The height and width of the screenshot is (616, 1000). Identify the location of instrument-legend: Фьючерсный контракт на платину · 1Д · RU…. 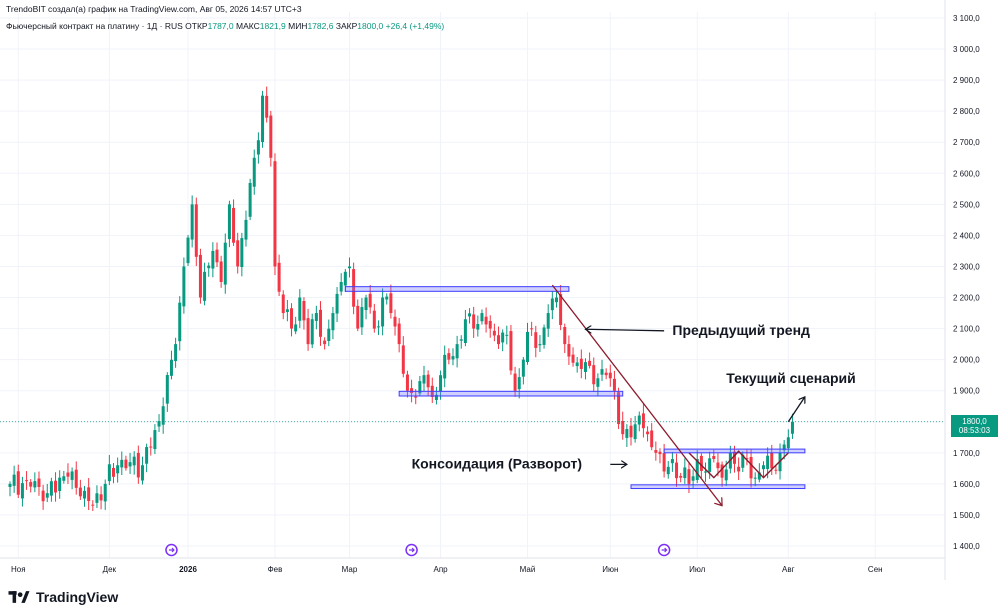
(225, 26).